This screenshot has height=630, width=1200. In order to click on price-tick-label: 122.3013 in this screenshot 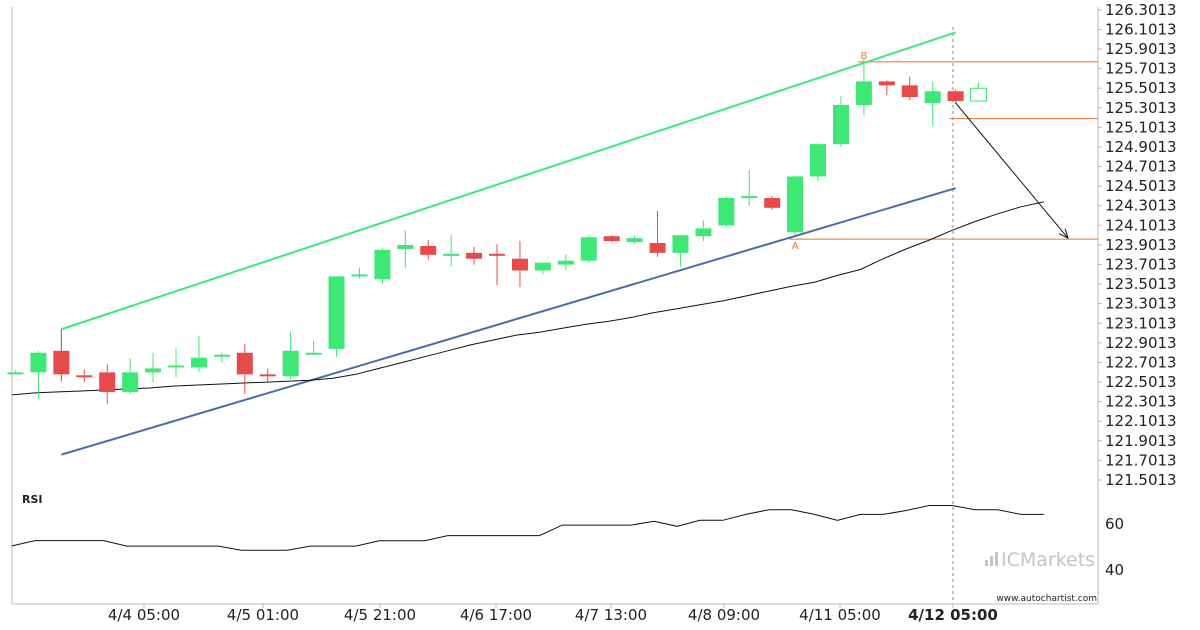, I will do `click(1141, 402)`.